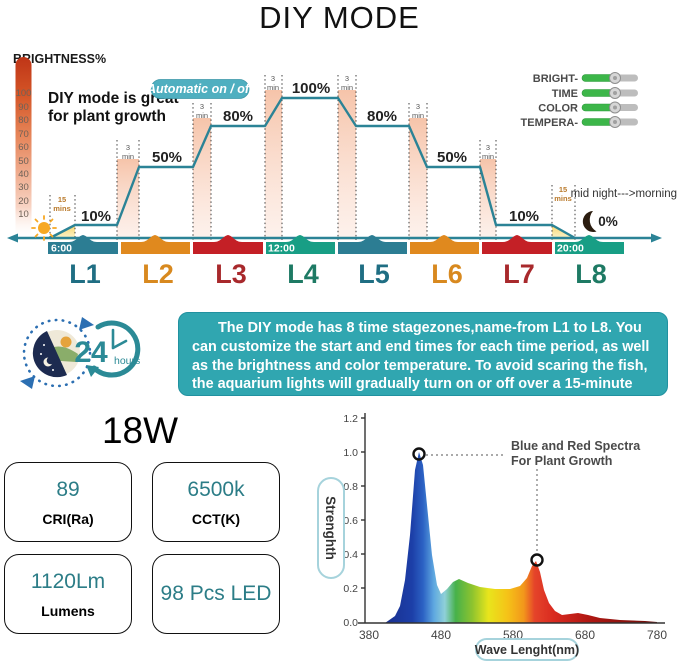 The width and height of the screenshot is (679, 663). What do you see at coordinates (338, 274) in the screenshot?
I see `stage-name-labels: L1 L2 L3 L4 L5 L6 L7 L8` at bounding box center [338, 274].